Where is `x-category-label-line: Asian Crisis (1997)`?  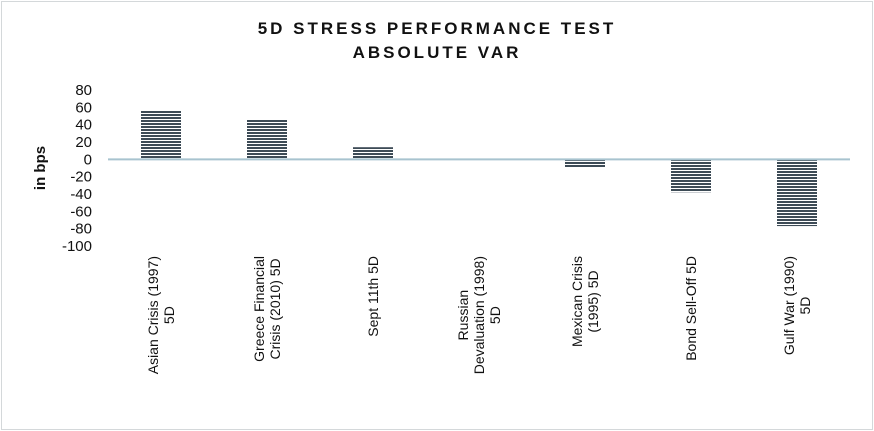 x-category-label-line: Asian Crisis (1997) is located at coordinates (153, 315).